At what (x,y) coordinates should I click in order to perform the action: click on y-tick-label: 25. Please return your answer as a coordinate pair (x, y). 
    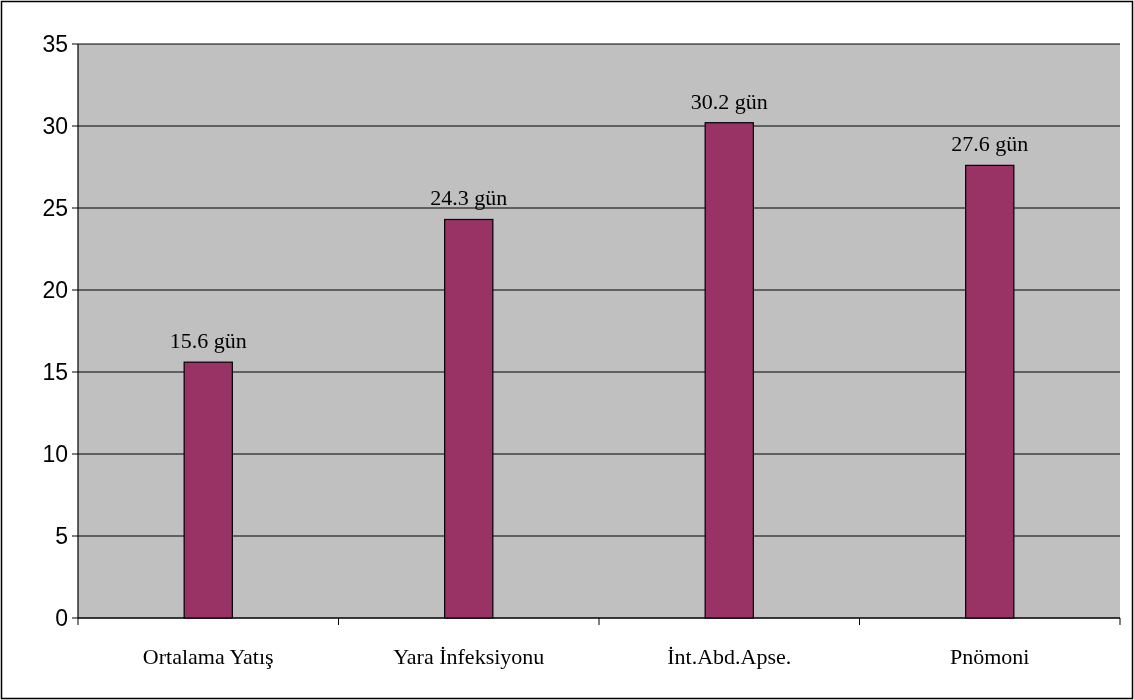
    Looking at the image, I should click on (55, 208).